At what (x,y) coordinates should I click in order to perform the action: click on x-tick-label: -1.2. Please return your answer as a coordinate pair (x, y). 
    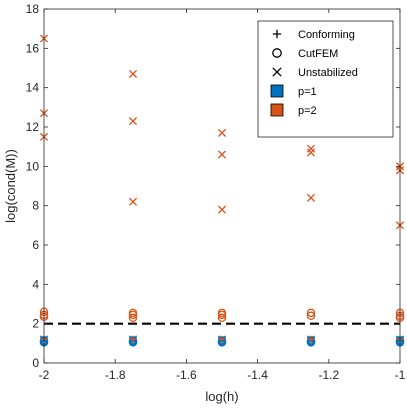
    Looking at the image, I should click on (328, 375).